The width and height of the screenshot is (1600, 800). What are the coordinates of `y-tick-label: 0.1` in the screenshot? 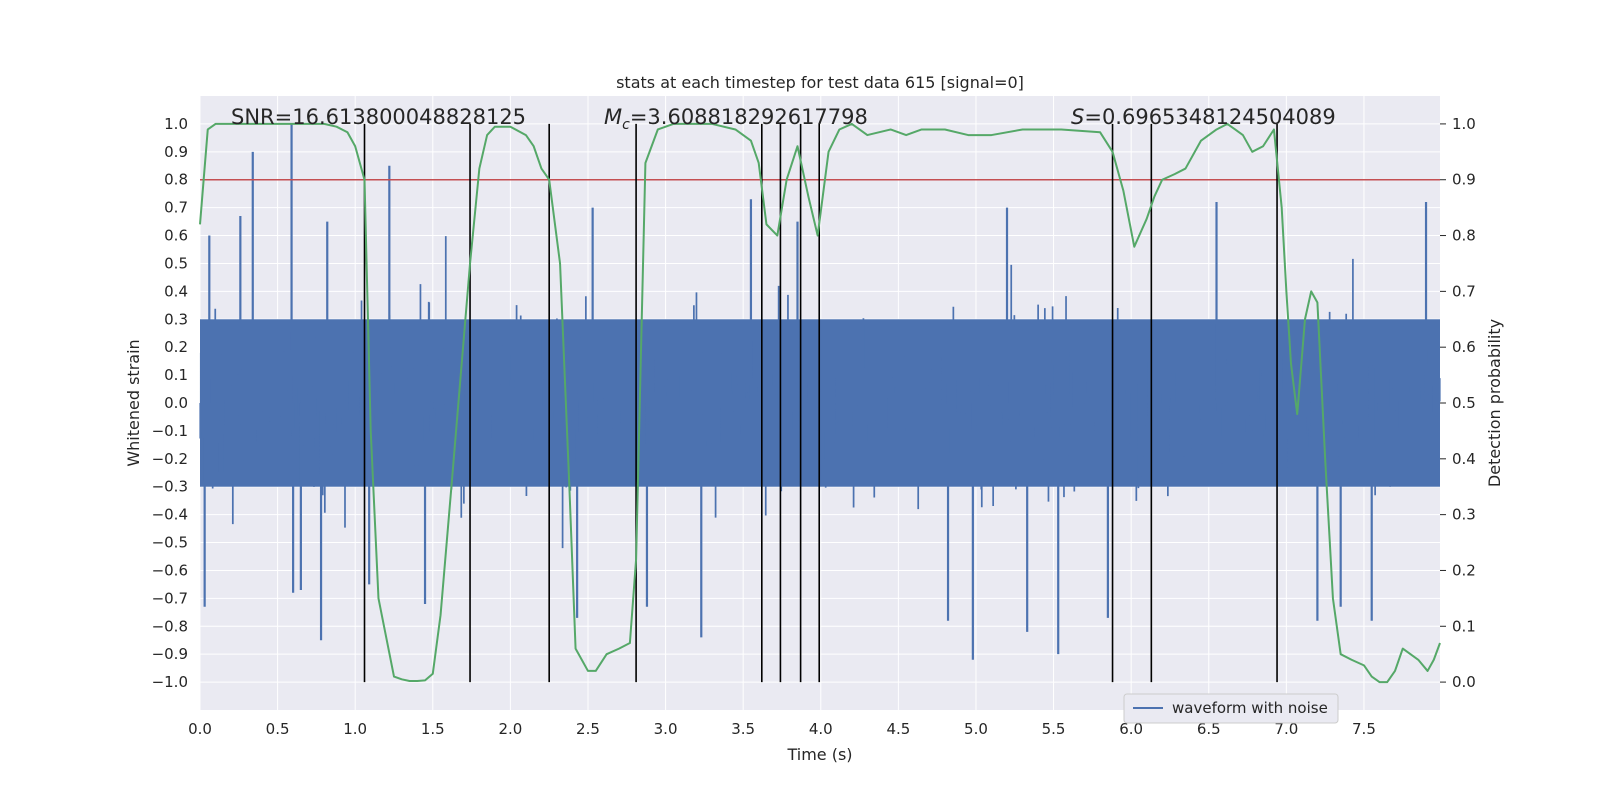 It's located at (176, 375).